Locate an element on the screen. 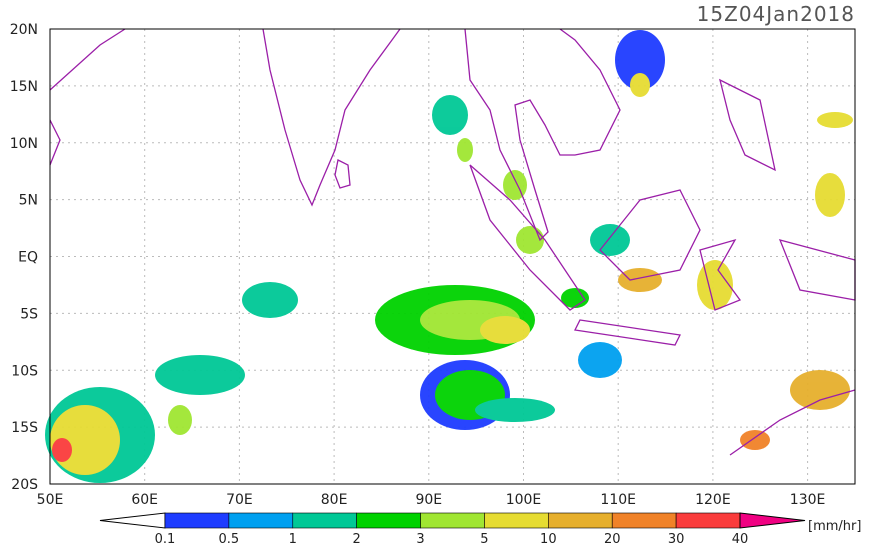  colorbar-label: 5 is located at coordinates (484, 538).